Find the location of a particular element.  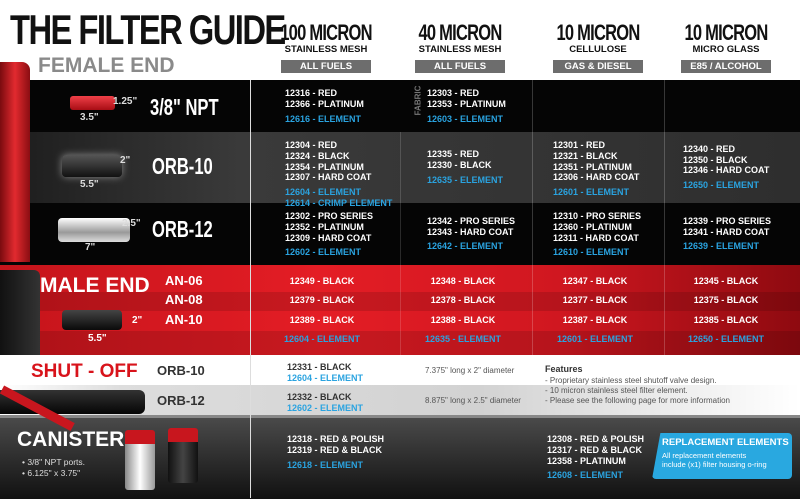

part-number: 12306 - HARD COAT is located at coordinates (596, 177).